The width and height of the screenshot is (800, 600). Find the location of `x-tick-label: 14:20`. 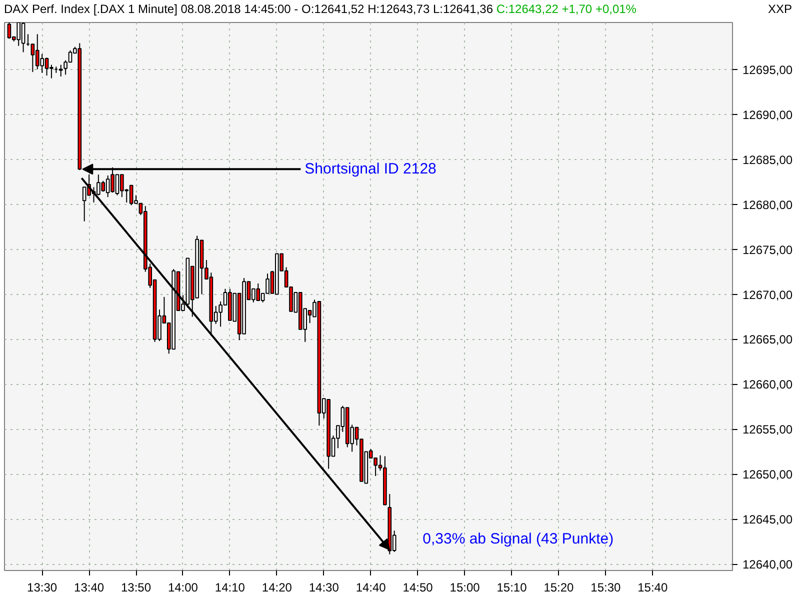

x-tick-label: 14:20 is located at coordinates (277, 587).